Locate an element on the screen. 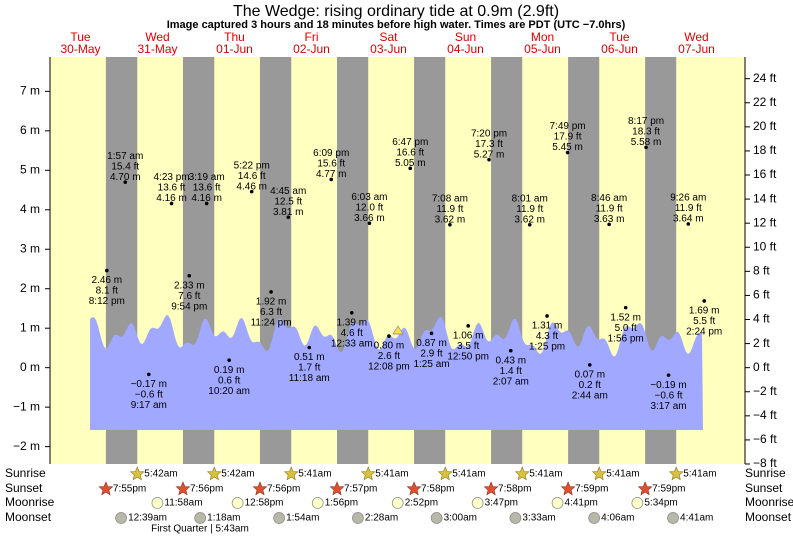  day-weekday: Sat is located at coordinates (388, 37).